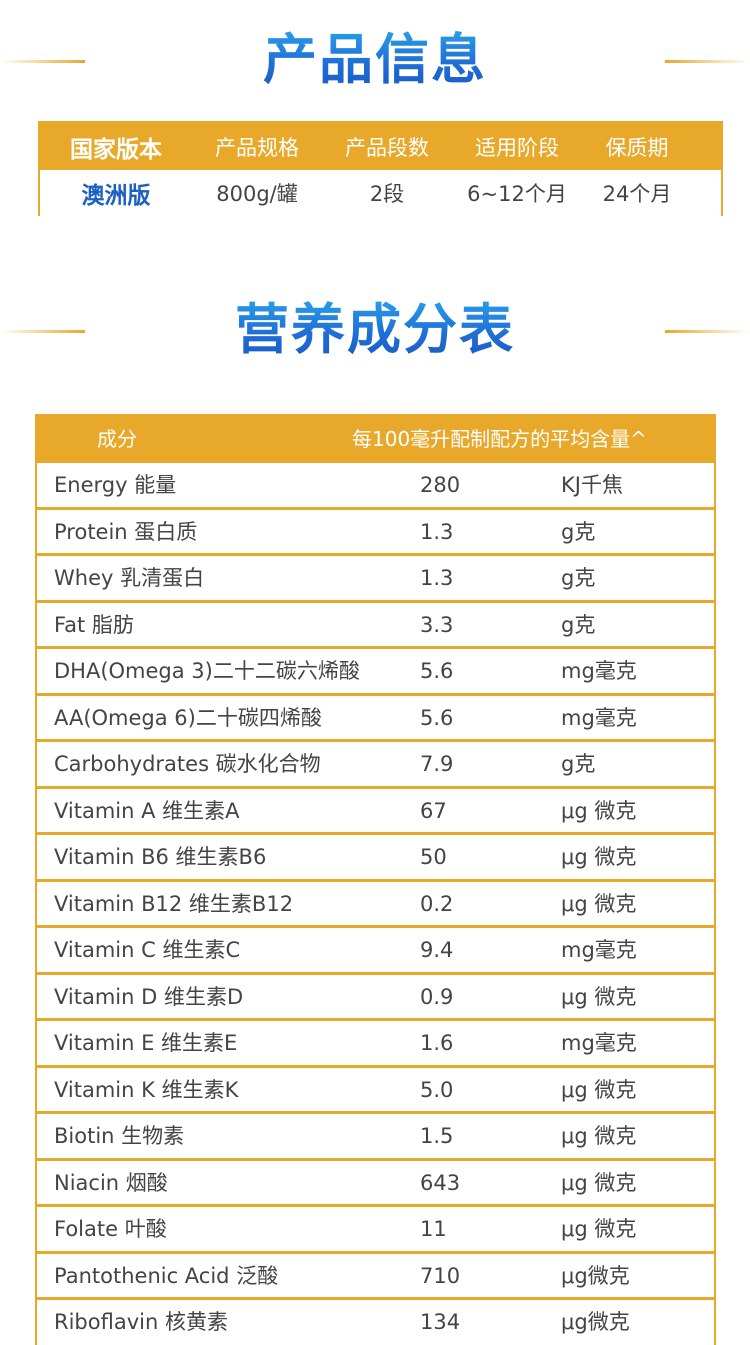  What do you see at coordinates (437, 996) in the screenshot?
I see `nutrient-value: 0.9` at bounding box center [437, 996].